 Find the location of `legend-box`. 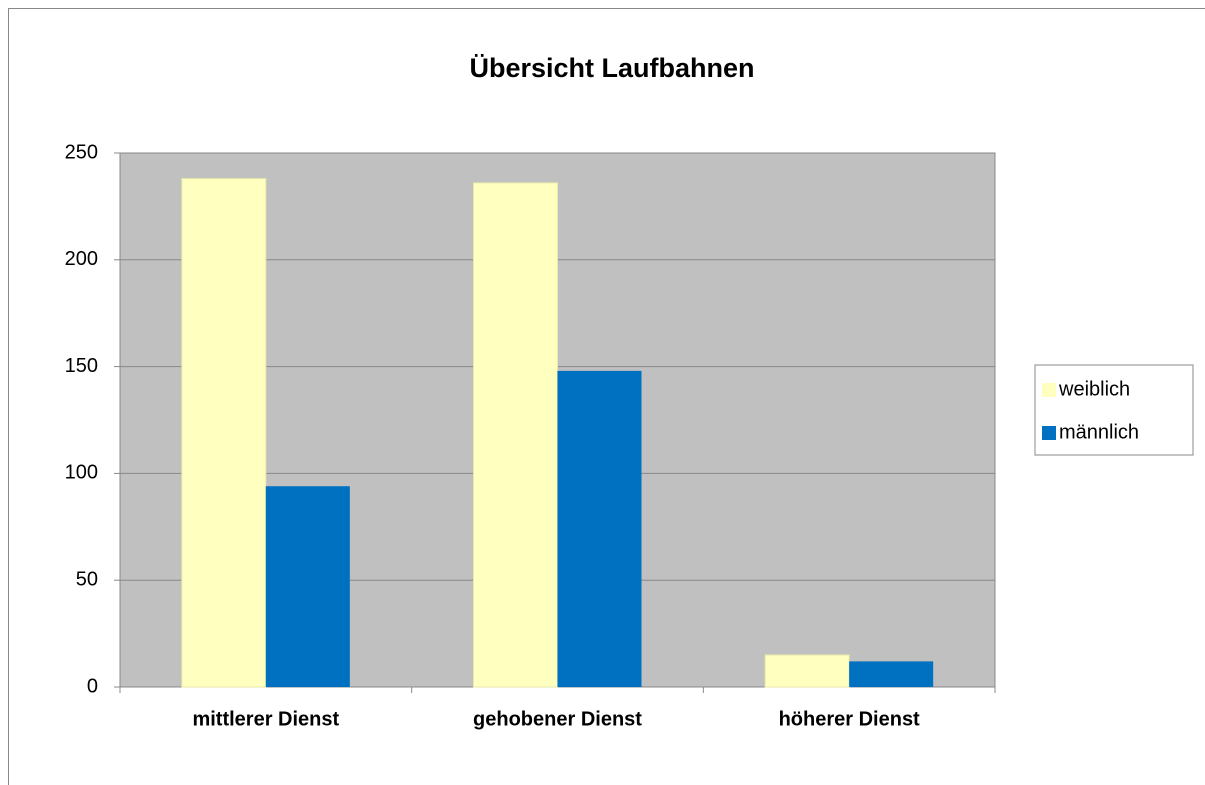

legend-box is located at coordinates (1114, 410).